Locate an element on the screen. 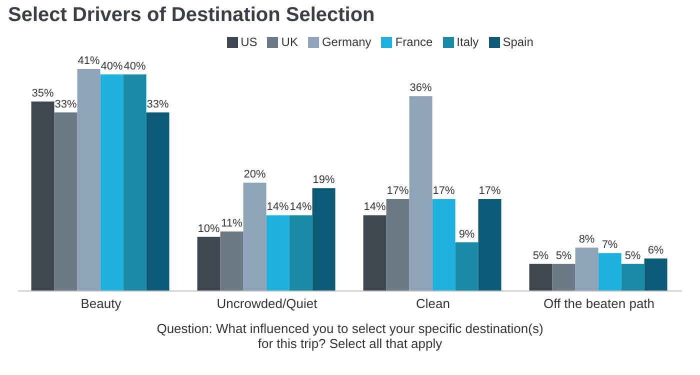 The width and height of the screenshot is (700, 375). legend-label: Italy is located at coordinates (467, 42).